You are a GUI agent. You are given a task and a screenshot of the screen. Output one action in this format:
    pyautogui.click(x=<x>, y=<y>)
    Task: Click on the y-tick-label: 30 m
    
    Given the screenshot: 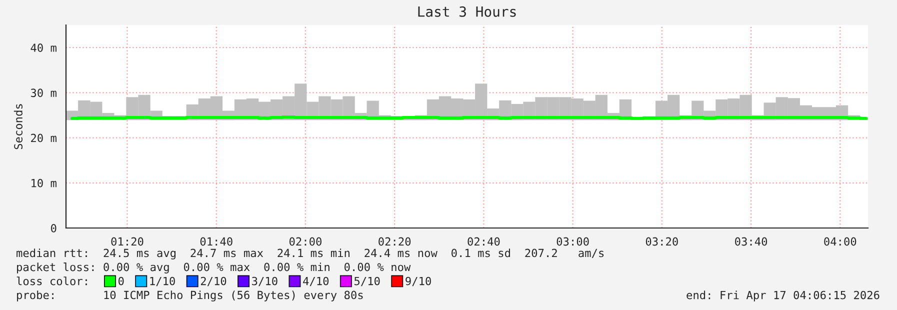 What is the action you would take?
    pyautogui.click(x=43, y=93)
    